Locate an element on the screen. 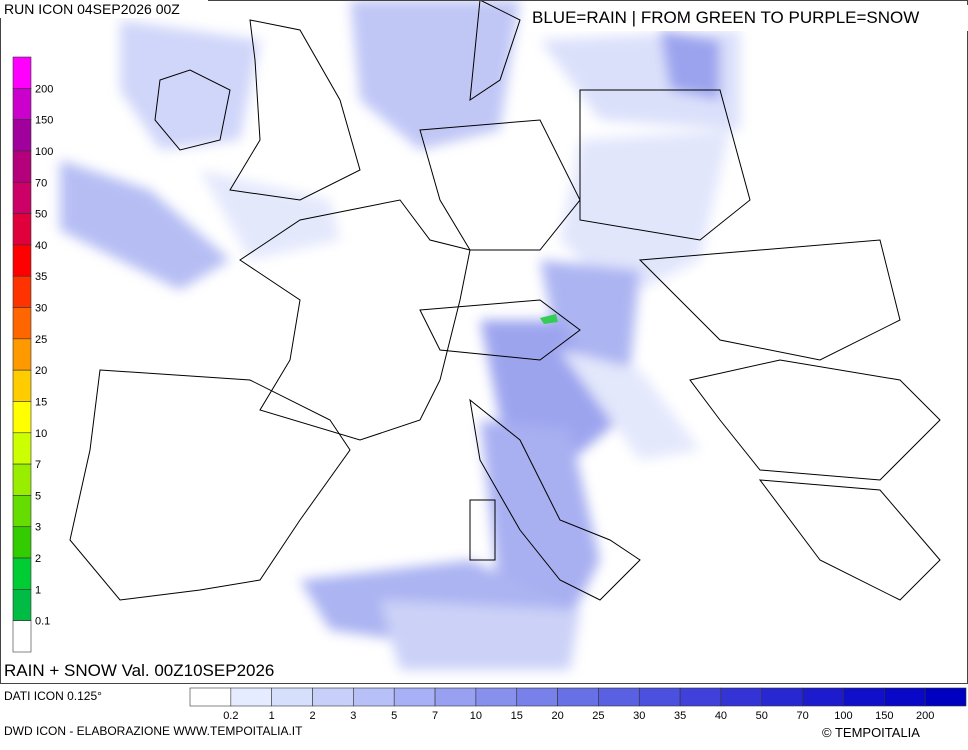  snow-label: 2 is located at coordinates (38, 559).